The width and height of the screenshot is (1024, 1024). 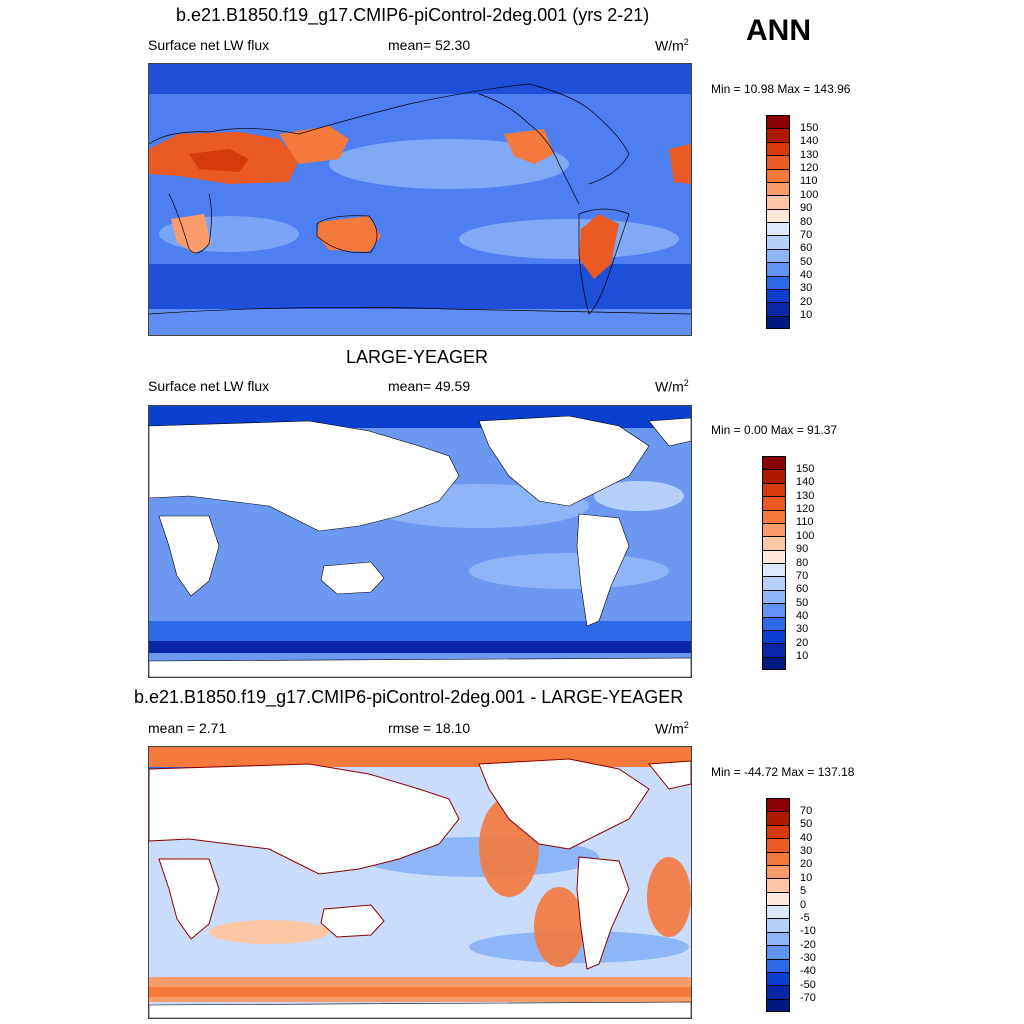 What do you see at coordinates (672, 728) in the screenshot?
I see `panel-3-units: W/m2` at bounding box center [672, 728].